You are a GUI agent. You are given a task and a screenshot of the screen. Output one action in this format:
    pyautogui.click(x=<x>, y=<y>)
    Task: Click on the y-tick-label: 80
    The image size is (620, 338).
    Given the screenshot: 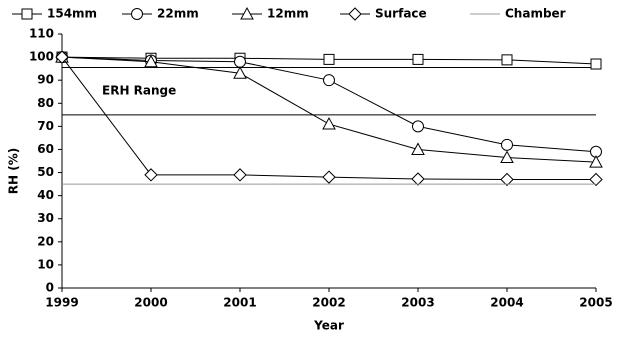 What is the action you would take?
    pyautogui.click(x=45, y=103)
    